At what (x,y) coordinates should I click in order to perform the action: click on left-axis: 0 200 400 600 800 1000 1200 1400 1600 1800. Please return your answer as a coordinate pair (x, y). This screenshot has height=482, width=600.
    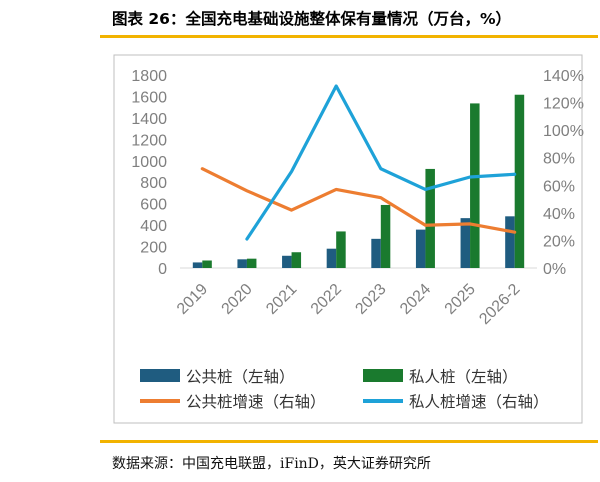
    Looking at the image, I should click on (149, 173).